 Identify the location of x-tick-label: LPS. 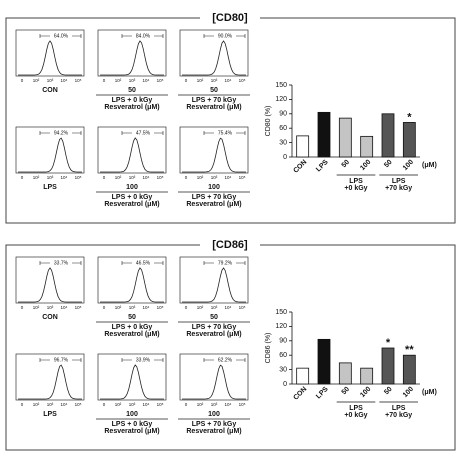
(322, 393).